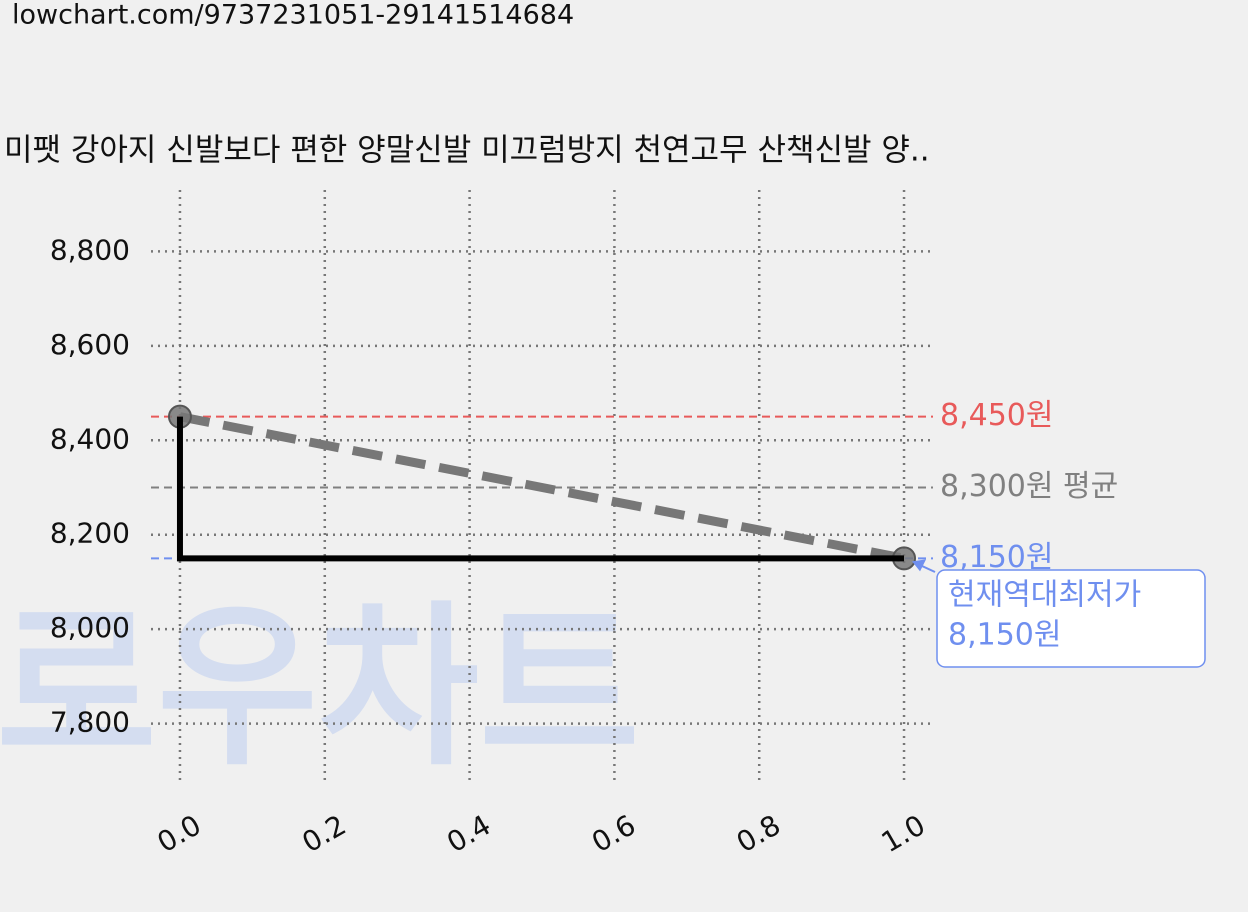 The height and width of the screenshot is (912, 1248). I want to click on y-tick-label: 8,200, so click(90, 533).